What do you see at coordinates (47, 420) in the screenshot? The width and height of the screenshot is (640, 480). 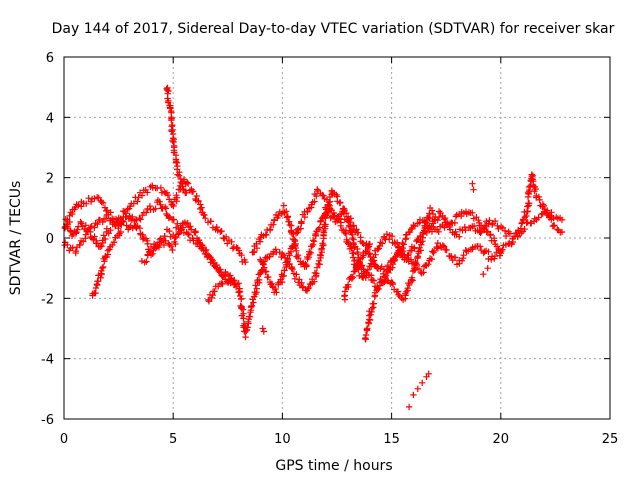 I see `y-tick-label: -6` at bounding box center [47, 420].